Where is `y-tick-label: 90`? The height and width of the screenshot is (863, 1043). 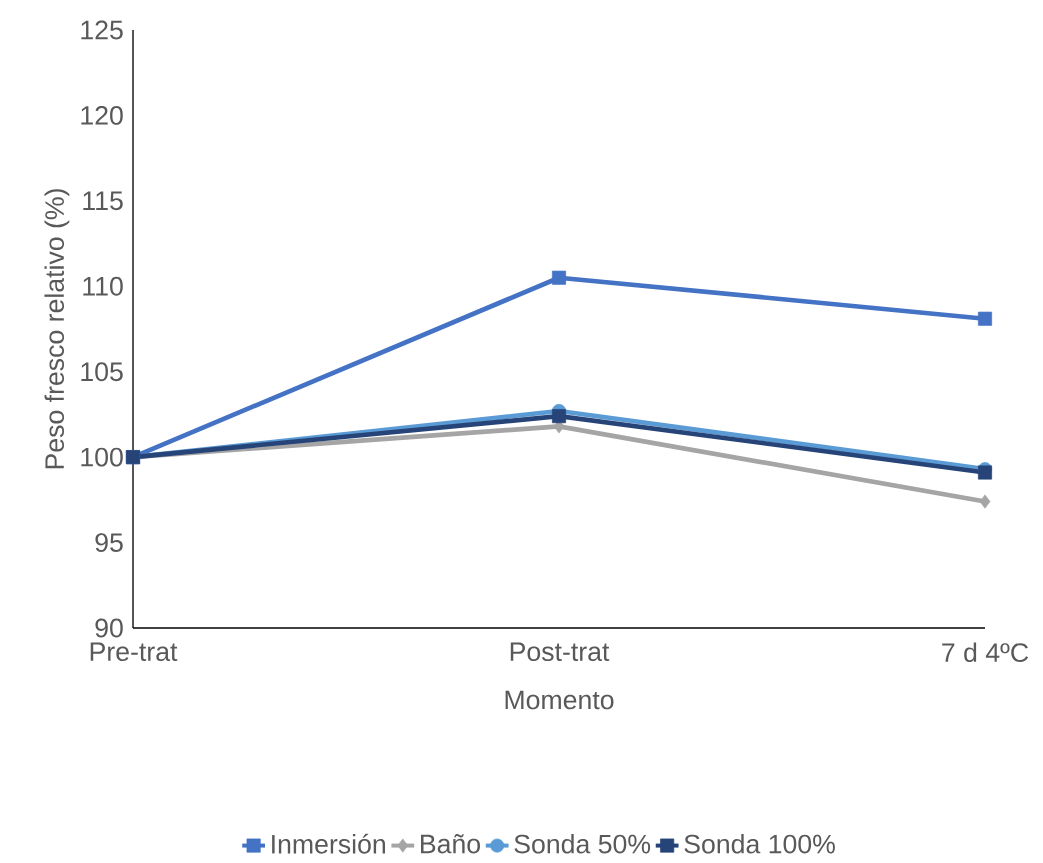 y-tick-label: 90 is located at coordinates (109, 628).